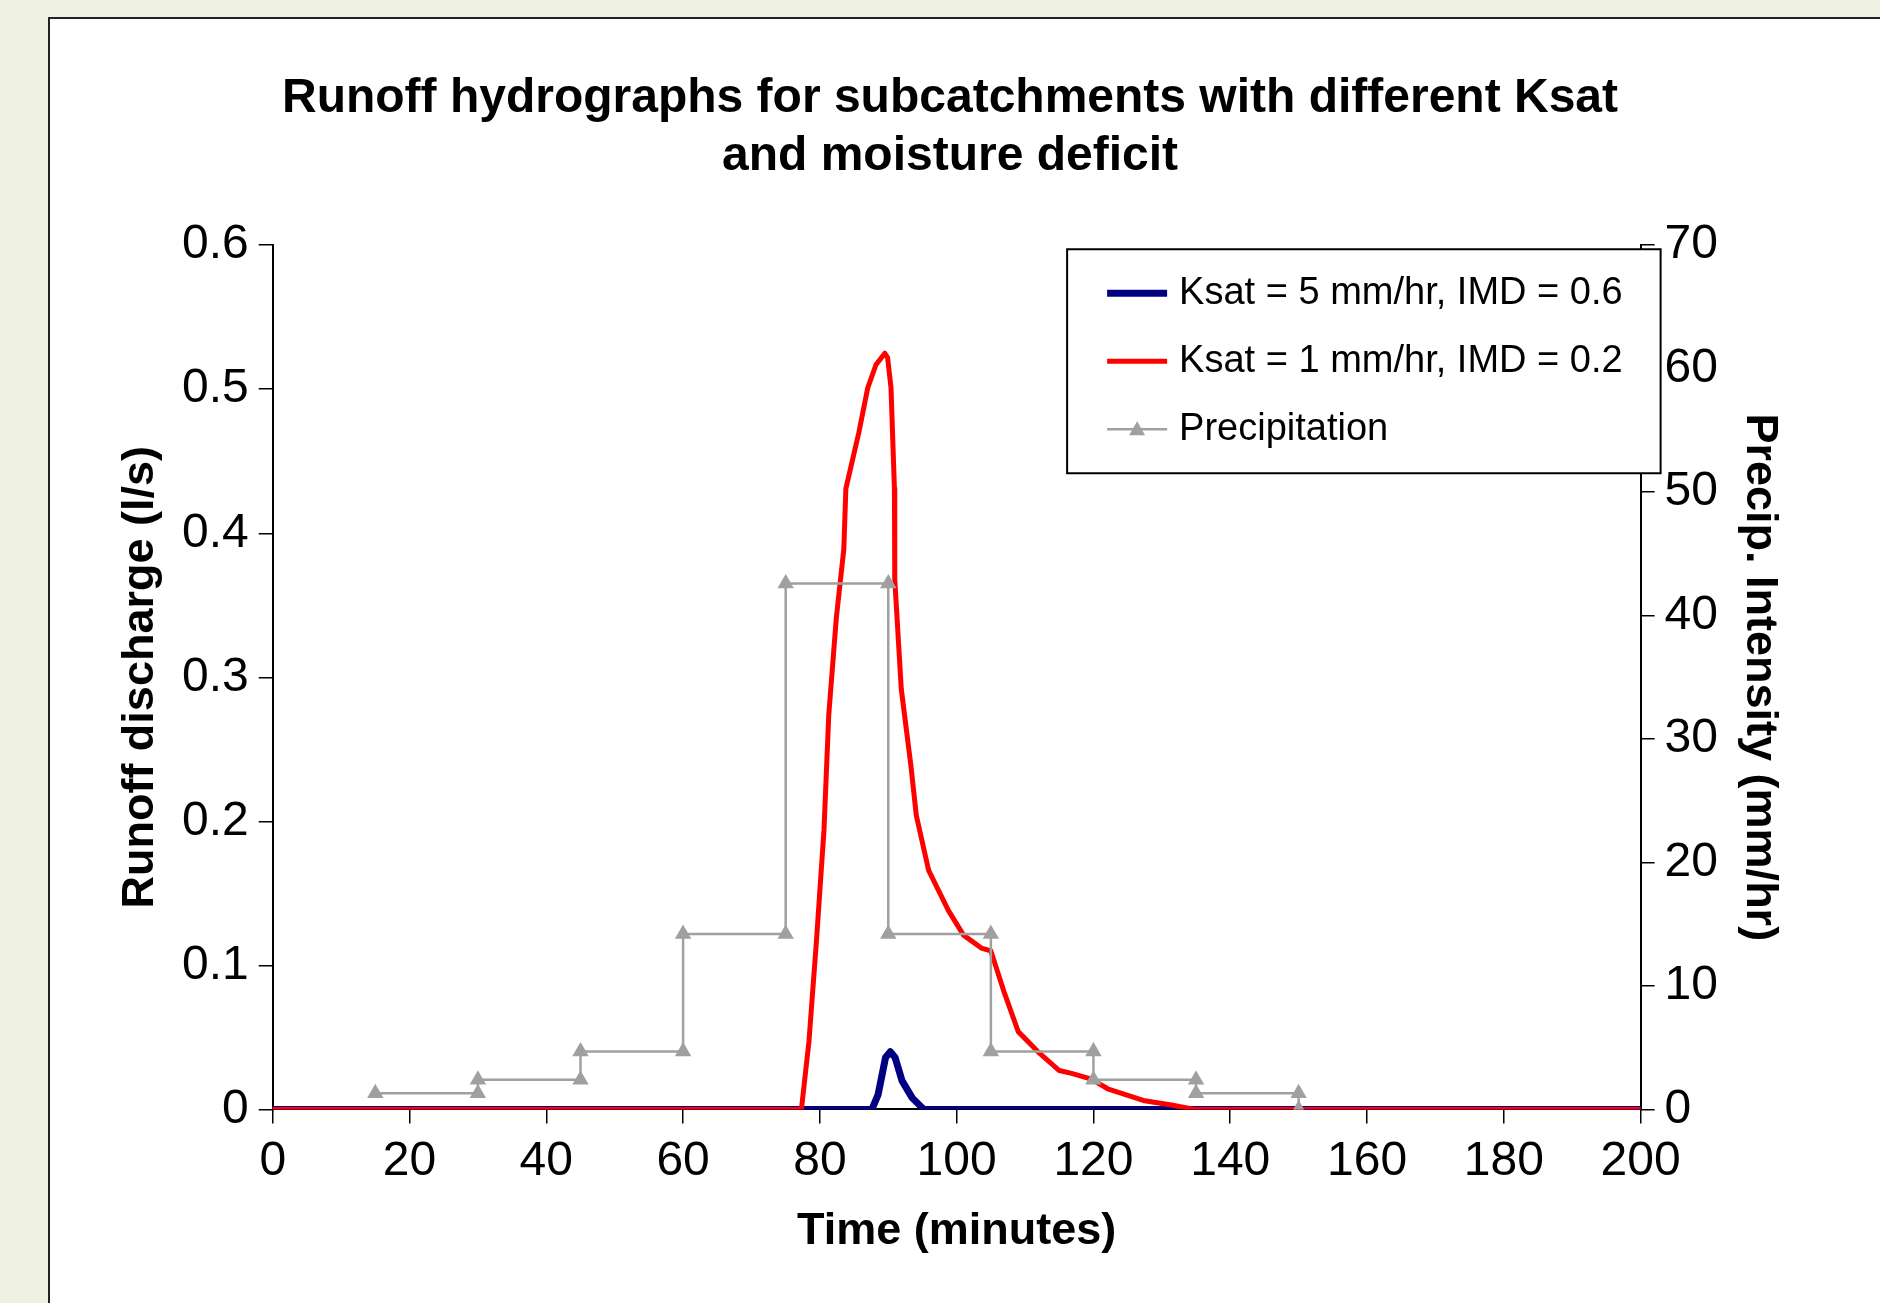 This screenshot has width=1880, height=1303. I want to click on y2-tick-label: 0, so click(1678, 1106).